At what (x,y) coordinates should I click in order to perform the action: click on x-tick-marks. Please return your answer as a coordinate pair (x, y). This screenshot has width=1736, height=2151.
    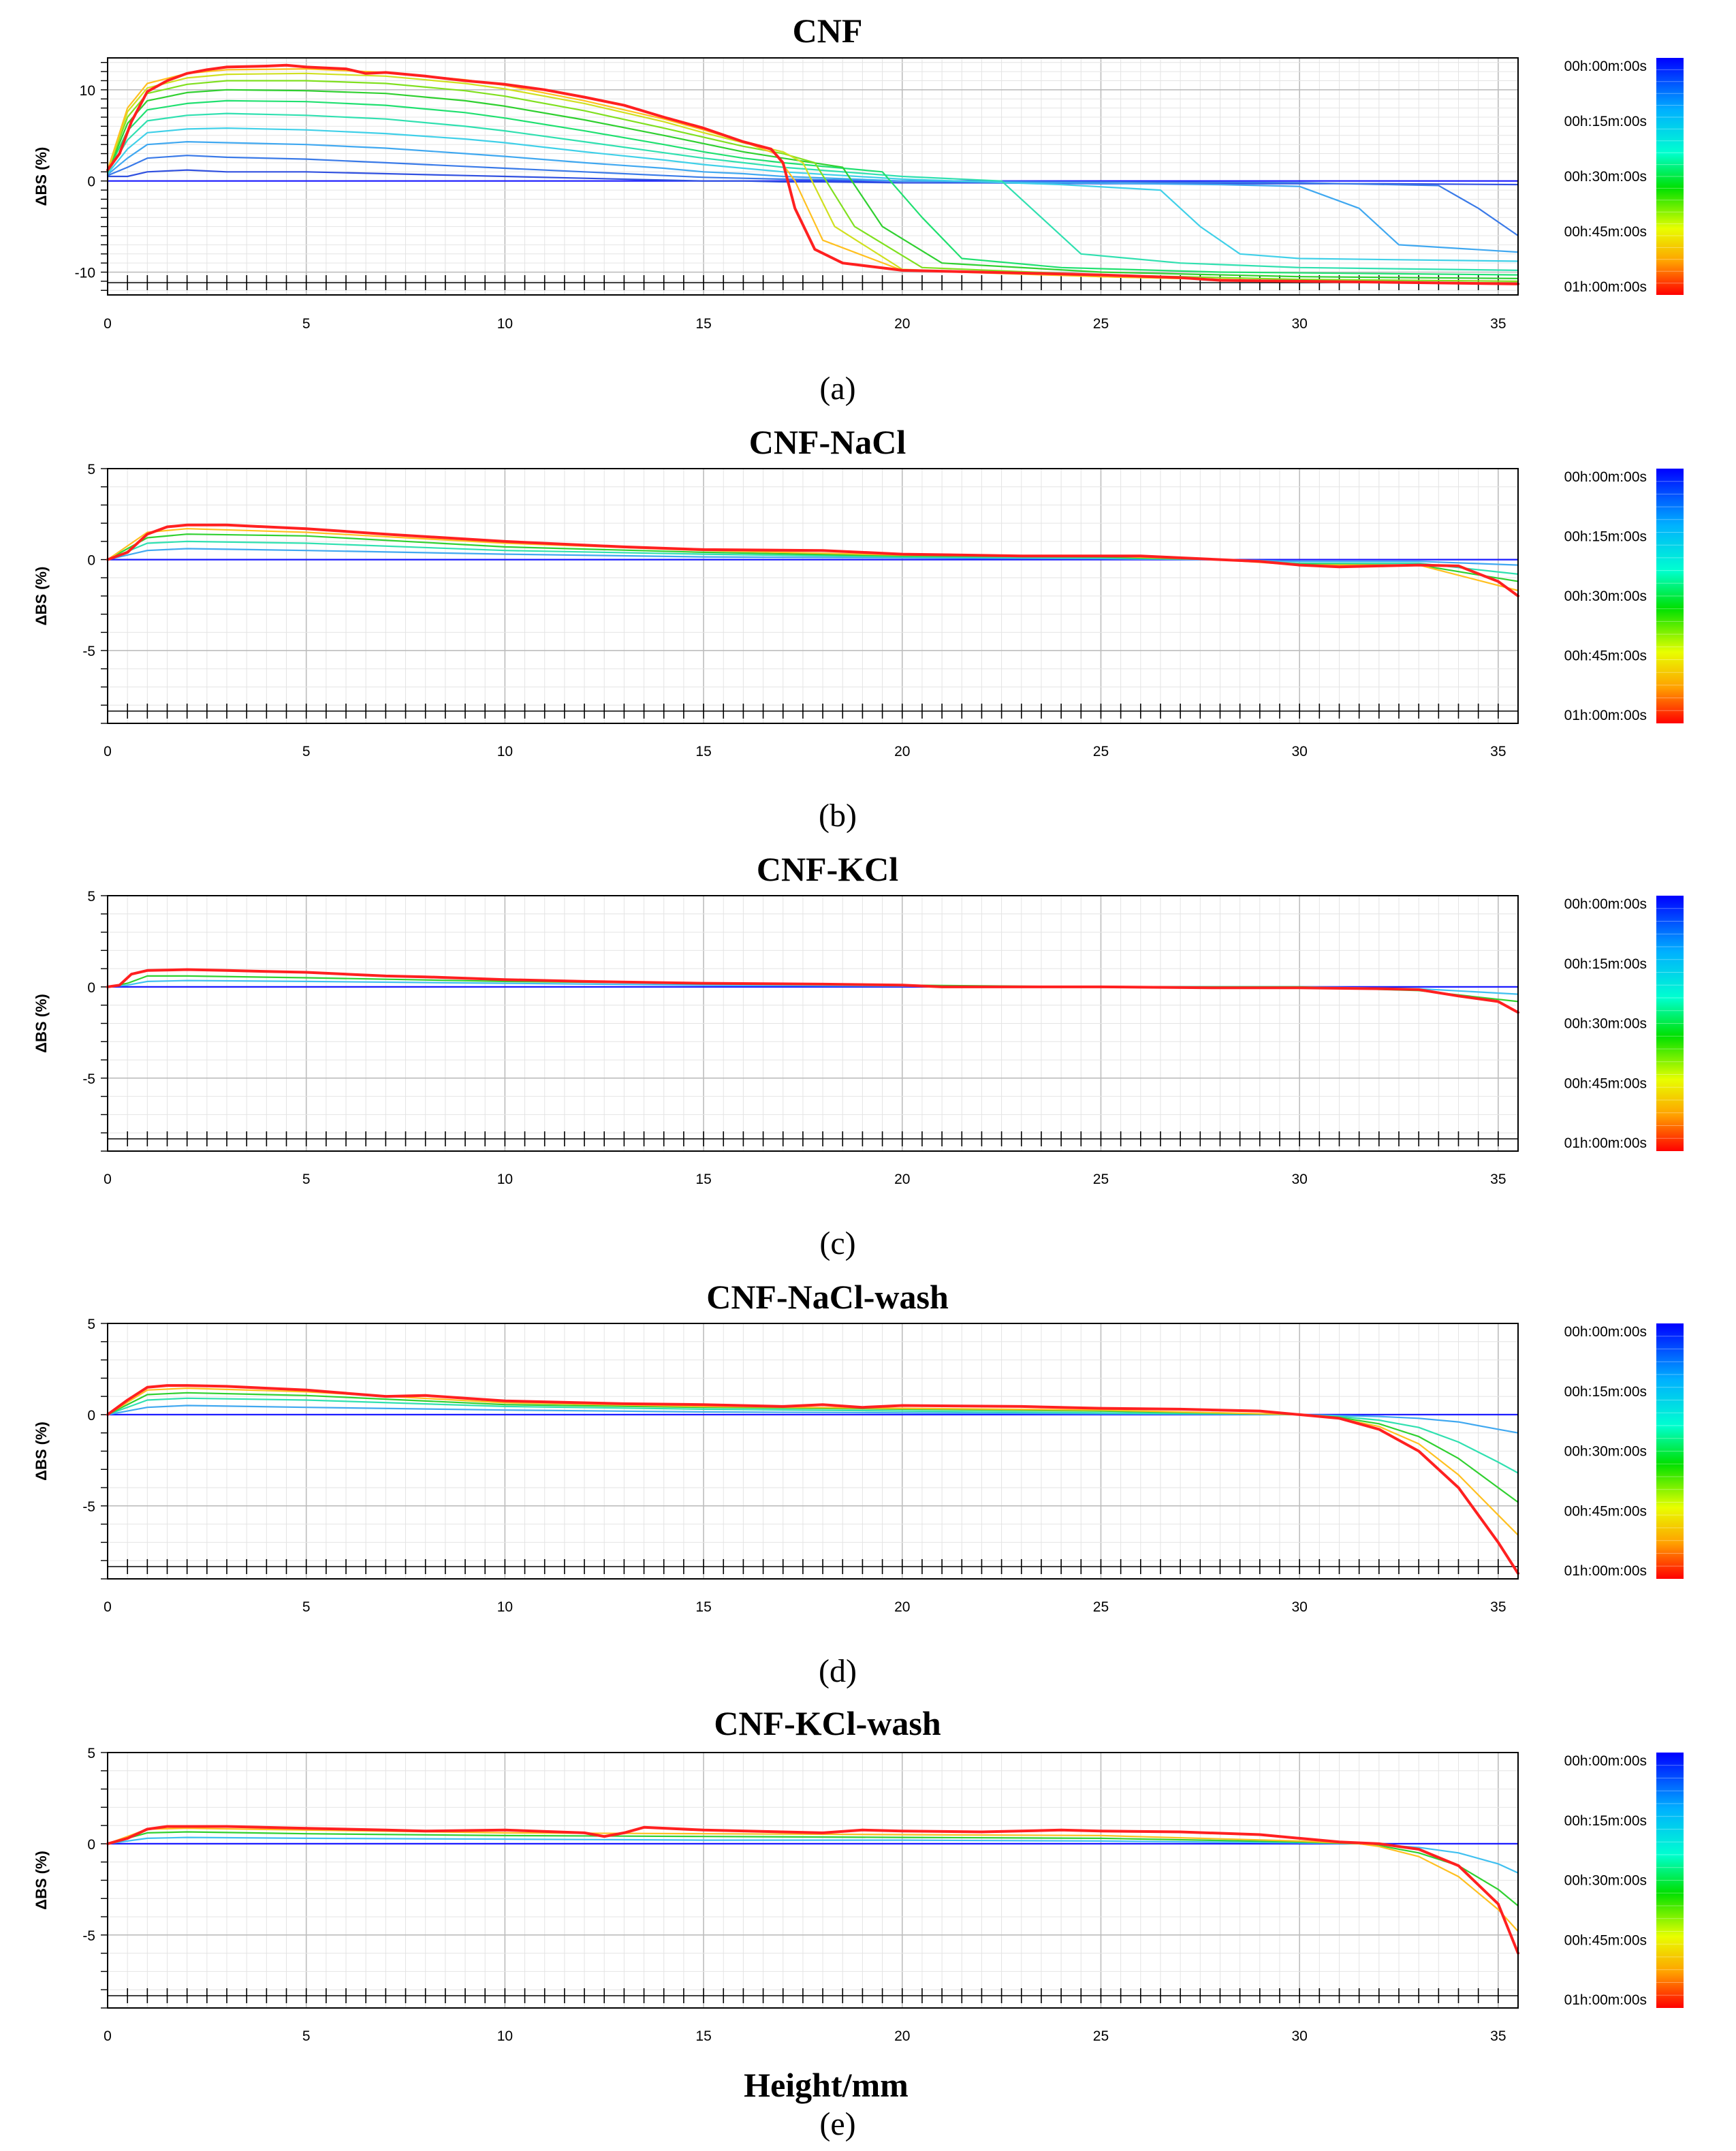
    Looking at the image, I should click on (813, 1995).